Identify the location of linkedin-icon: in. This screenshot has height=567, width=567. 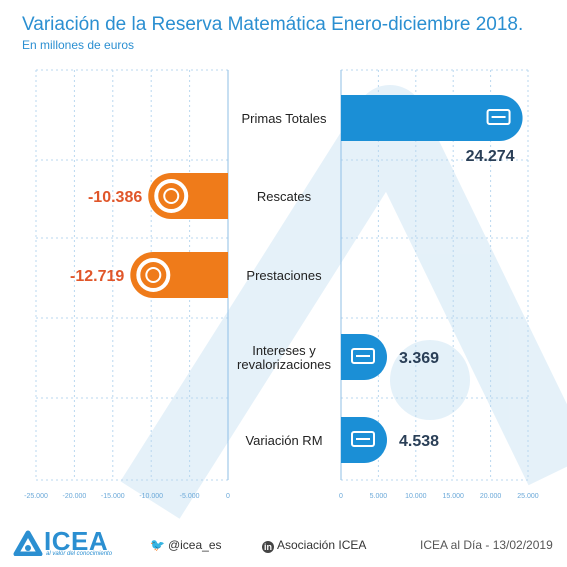
(268, 547).